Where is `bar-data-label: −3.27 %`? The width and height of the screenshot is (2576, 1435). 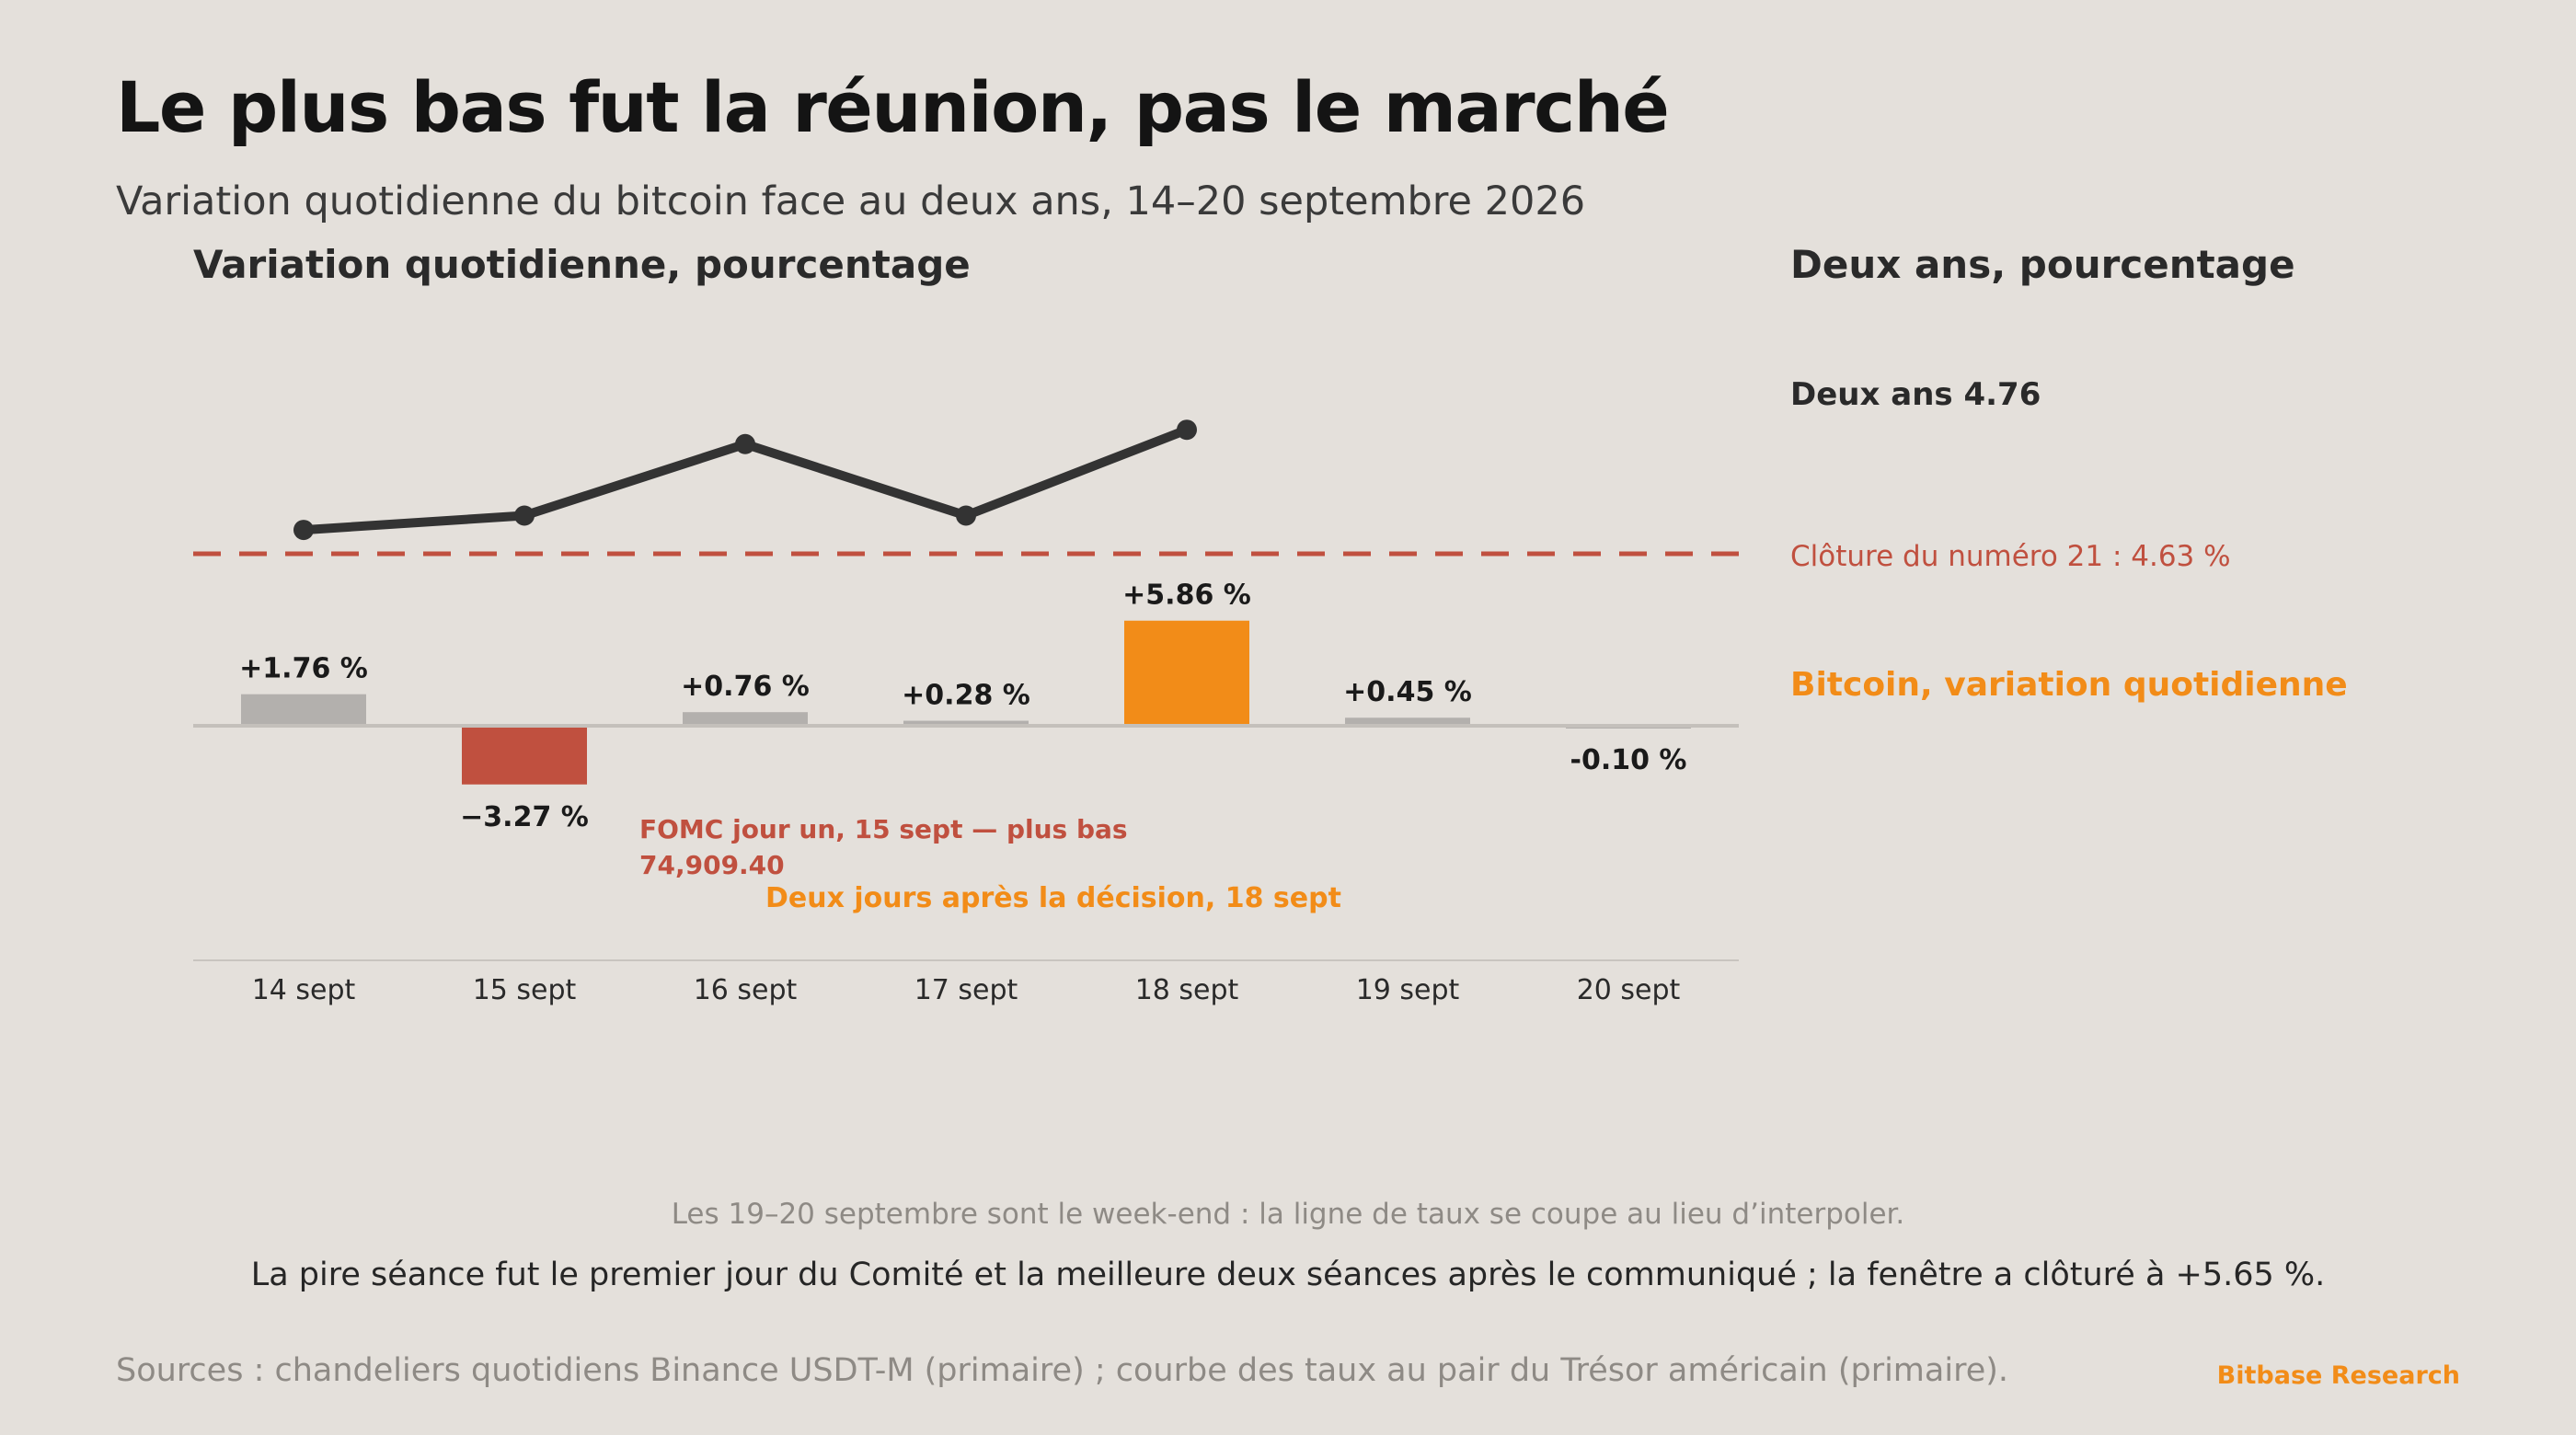 bar-data-label: −3.27 % is located at coordinates (524, 817).